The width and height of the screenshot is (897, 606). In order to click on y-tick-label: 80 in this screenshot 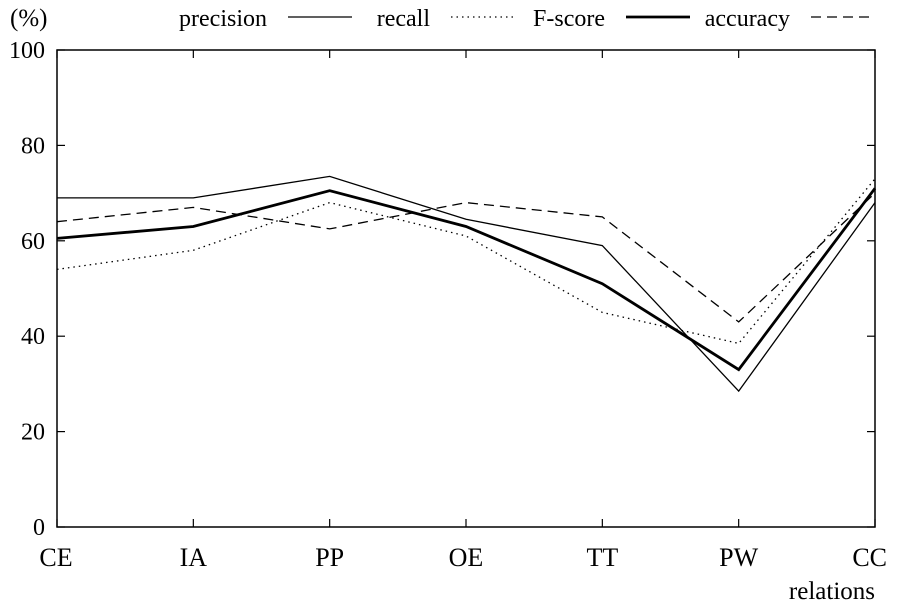, I will do `click(33, 146)`.